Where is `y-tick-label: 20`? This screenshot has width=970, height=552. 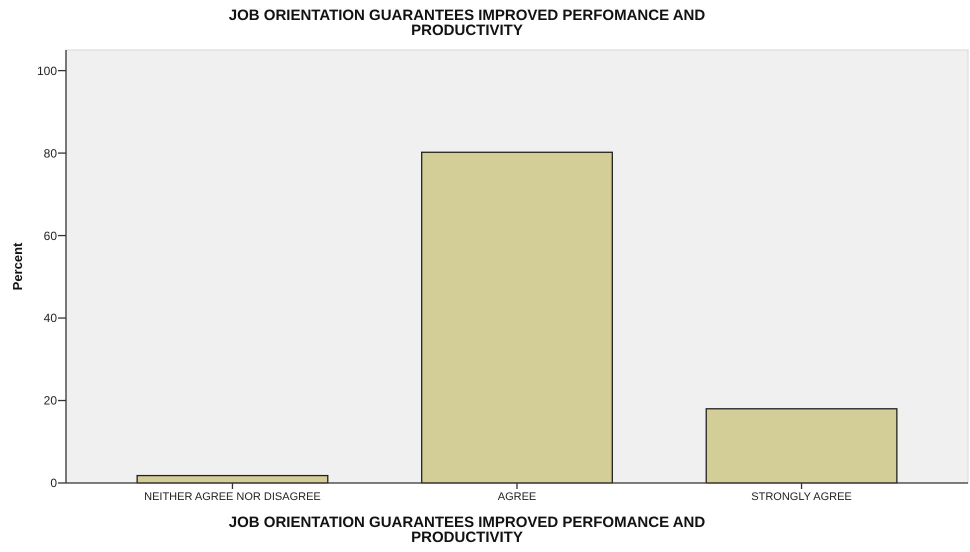
y-tick-label: 20 is located at coordinates (51, 401).